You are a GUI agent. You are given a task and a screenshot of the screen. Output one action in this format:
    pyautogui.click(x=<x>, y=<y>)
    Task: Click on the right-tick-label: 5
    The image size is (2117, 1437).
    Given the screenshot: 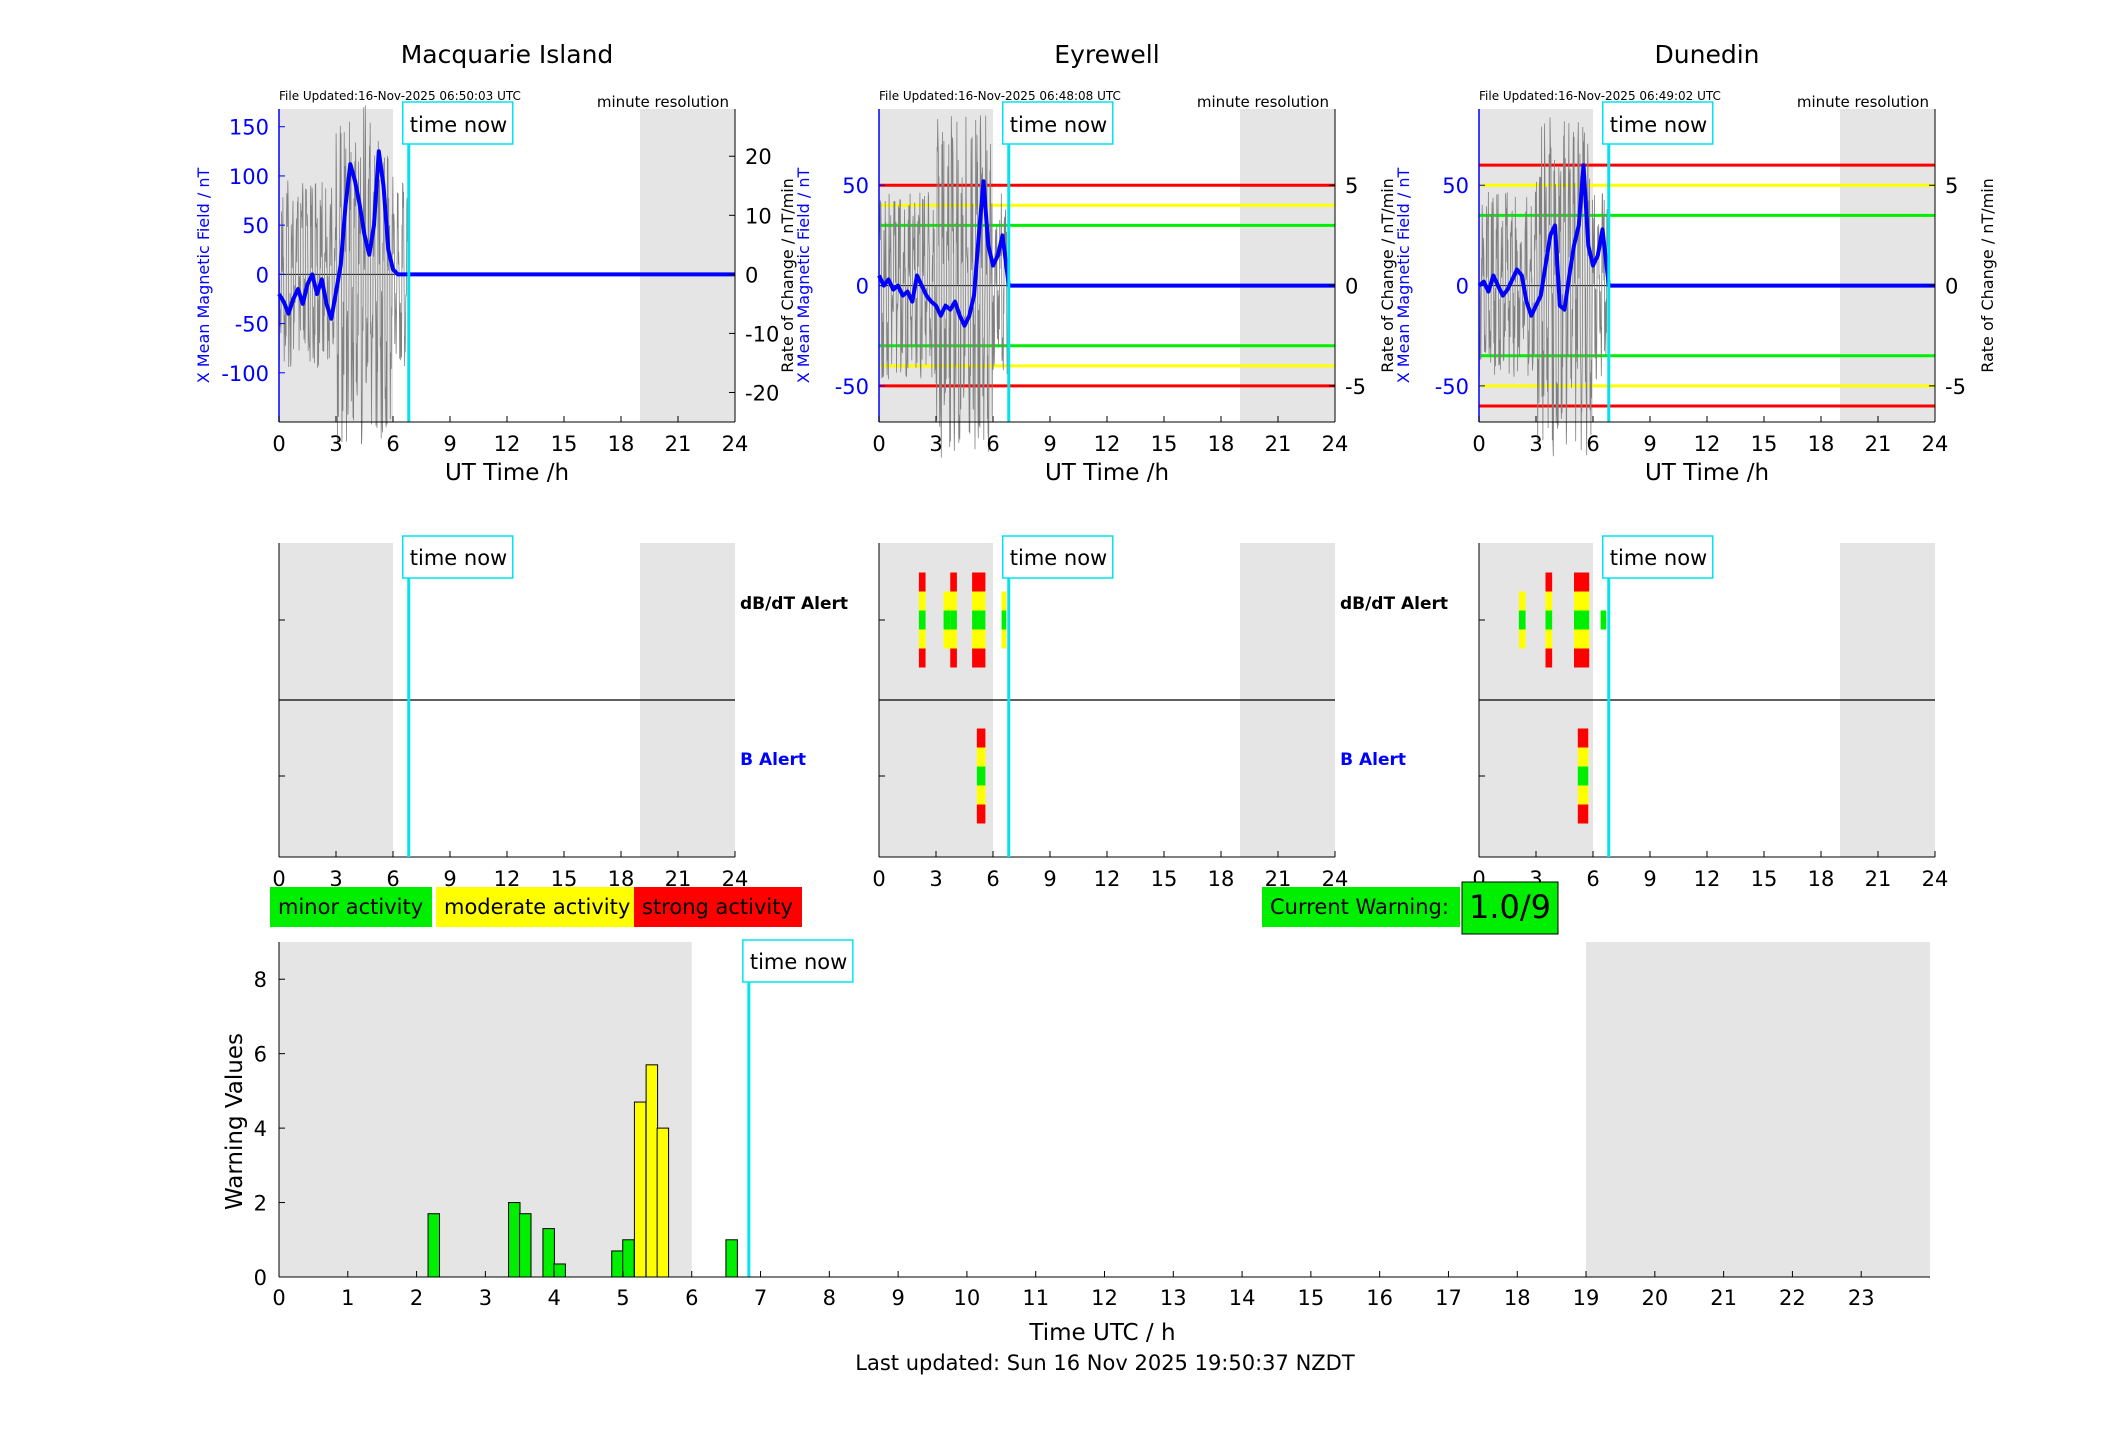 What is the action you would take?
    pyautogui.click(x=1951, y=186)
    